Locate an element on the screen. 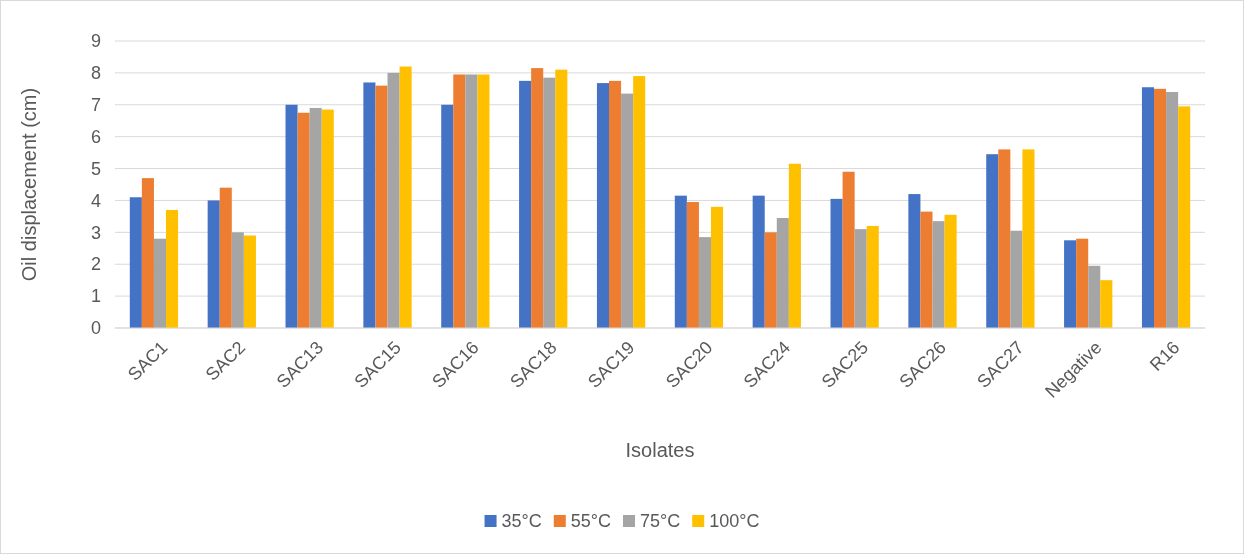 This screenshot has width=1244, height=554. y-tick-label: 5 is located at coordinates (95, 168).